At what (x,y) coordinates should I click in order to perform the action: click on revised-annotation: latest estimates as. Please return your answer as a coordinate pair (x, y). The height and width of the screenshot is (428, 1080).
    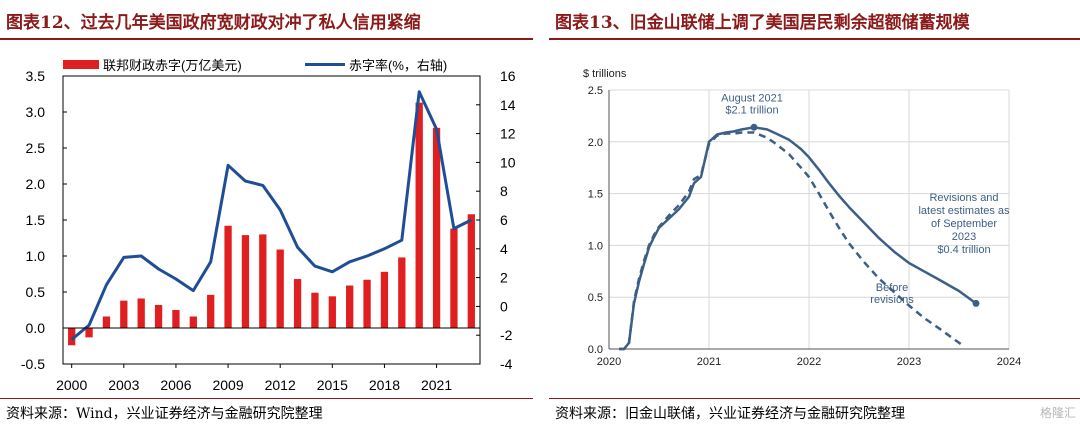
    Looking at the image, I should click on (964, 211).